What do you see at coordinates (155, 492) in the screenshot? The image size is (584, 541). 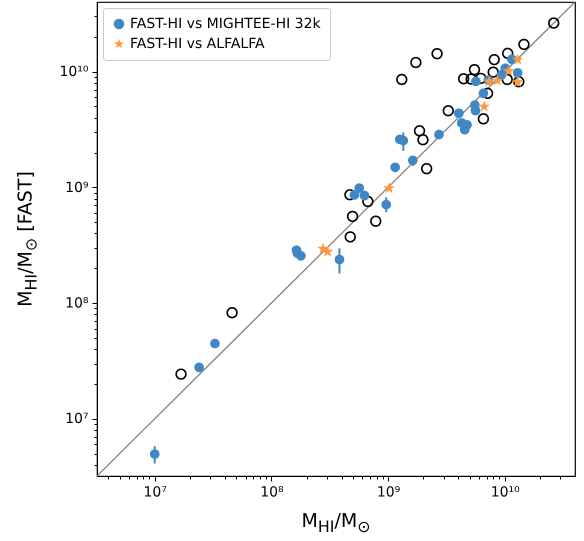 I see `x-tick-label: 10⁷` at bounding box center [155, 492].